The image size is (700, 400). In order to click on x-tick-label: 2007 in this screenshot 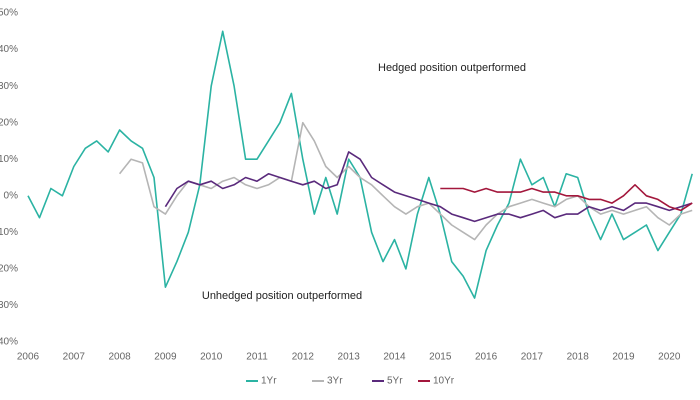, I will do `click(74, 357)`.